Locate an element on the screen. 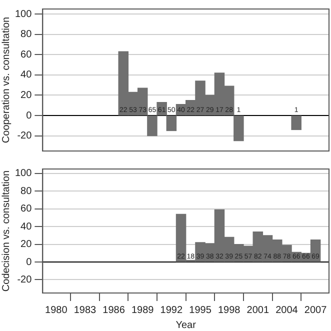 Image resolution: width=331 pixels, height=331 pixels. x-tick-label: 1989 is located at coordinates (142, 310).